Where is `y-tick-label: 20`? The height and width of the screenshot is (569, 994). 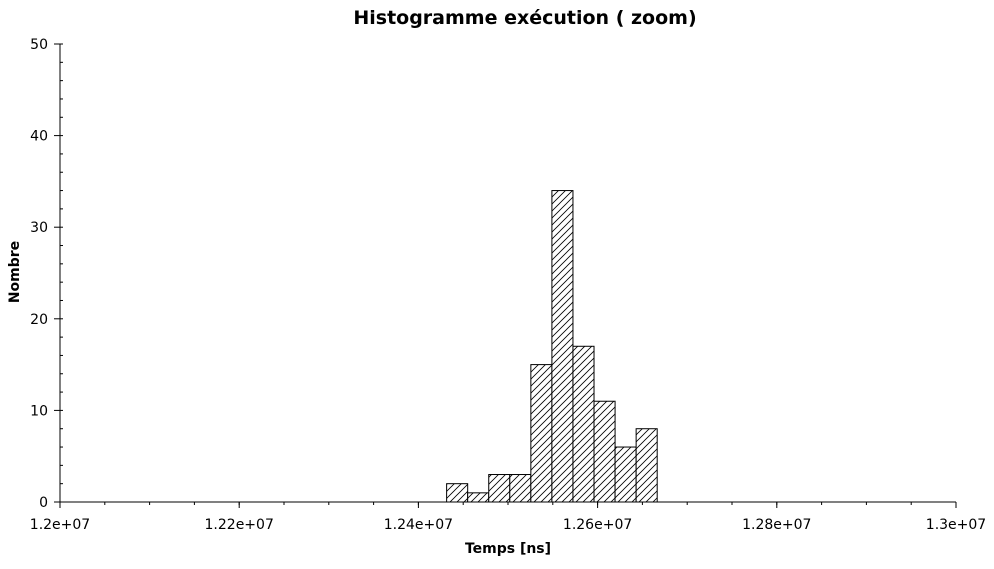
y-tick-label: 20 is located at coordinates (39, 320).